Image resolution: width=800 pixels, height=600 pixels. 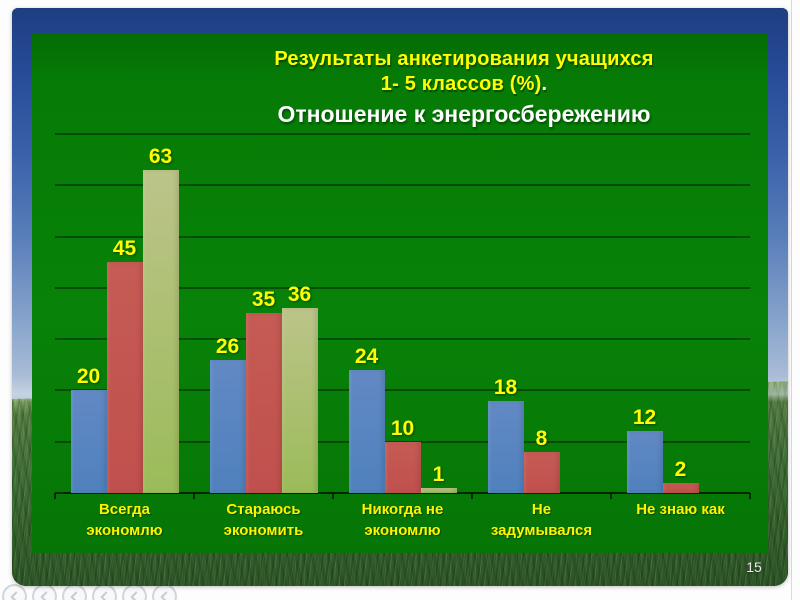 I want to click on bar-group-5: 12 2, so click(x=680, y=313).